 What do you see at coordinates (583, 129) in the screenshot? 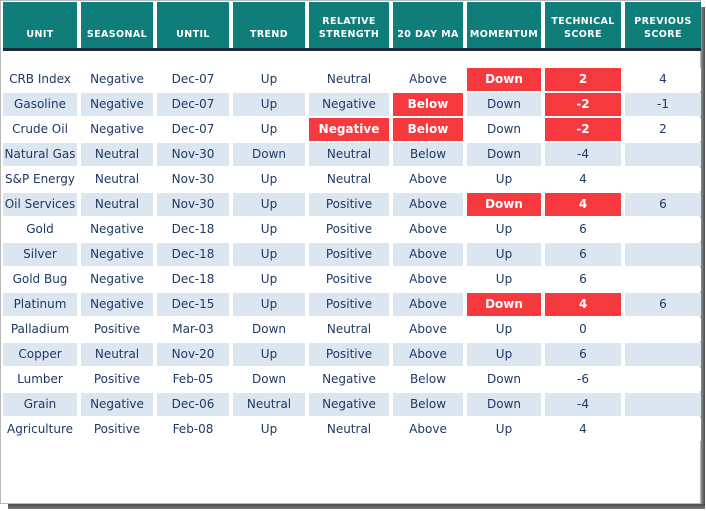
I see `data-cell-technical-score: -2` at bounding box center [583, 129].